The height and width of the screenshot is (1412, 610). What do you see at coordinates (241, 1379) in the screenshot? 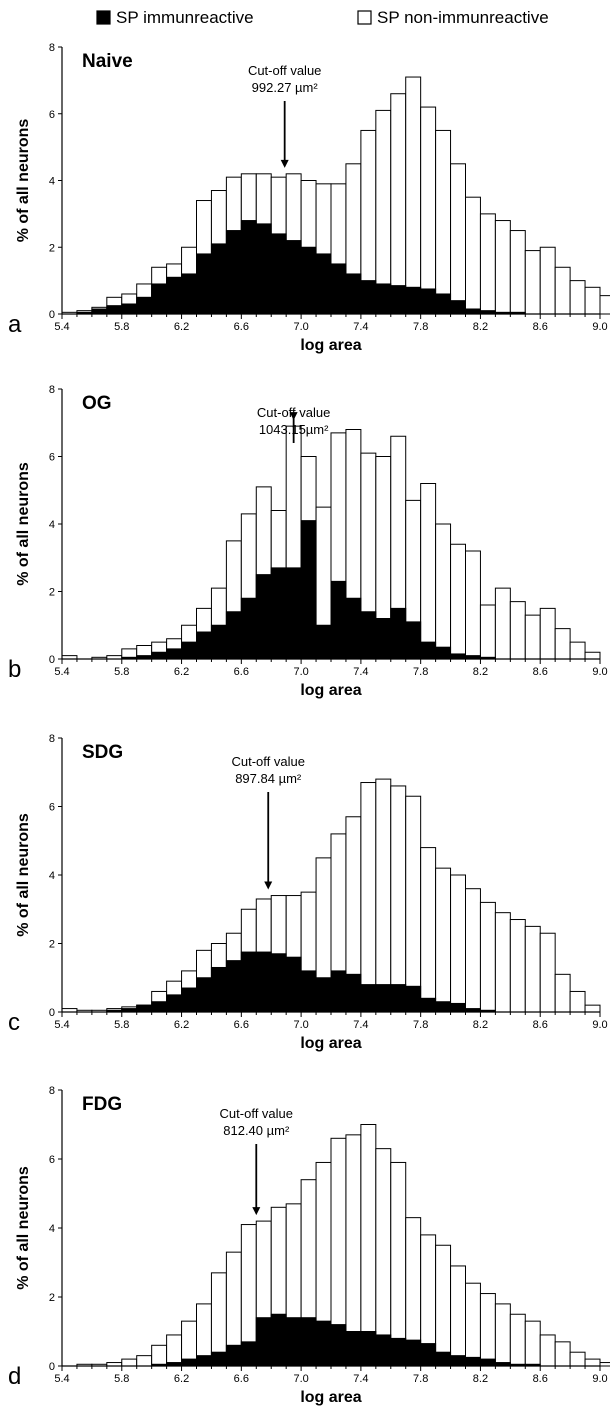
I see `x-tick-label: 6.6` at bounding box center [241, 1379].